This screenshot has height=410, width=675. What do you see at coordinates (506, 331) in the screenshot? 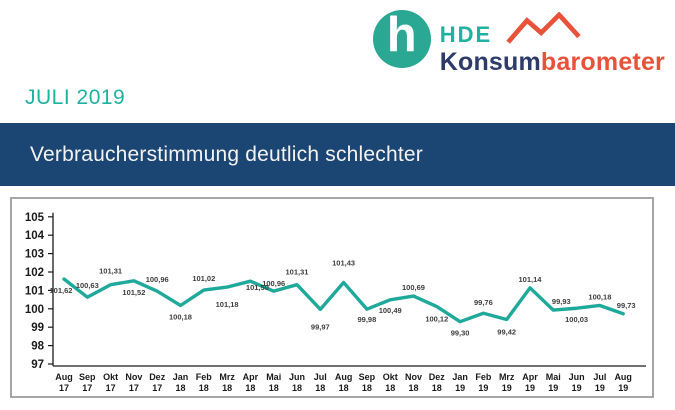
I see `data-point-label: 99,42` at bounding box center [506, 331].